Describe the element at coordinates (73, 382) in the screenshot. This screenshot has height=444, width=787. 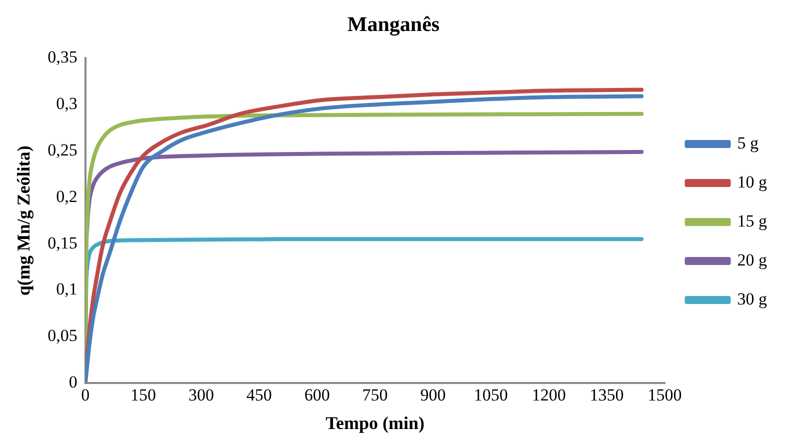
I see `y-tick-label: 0` at that location.